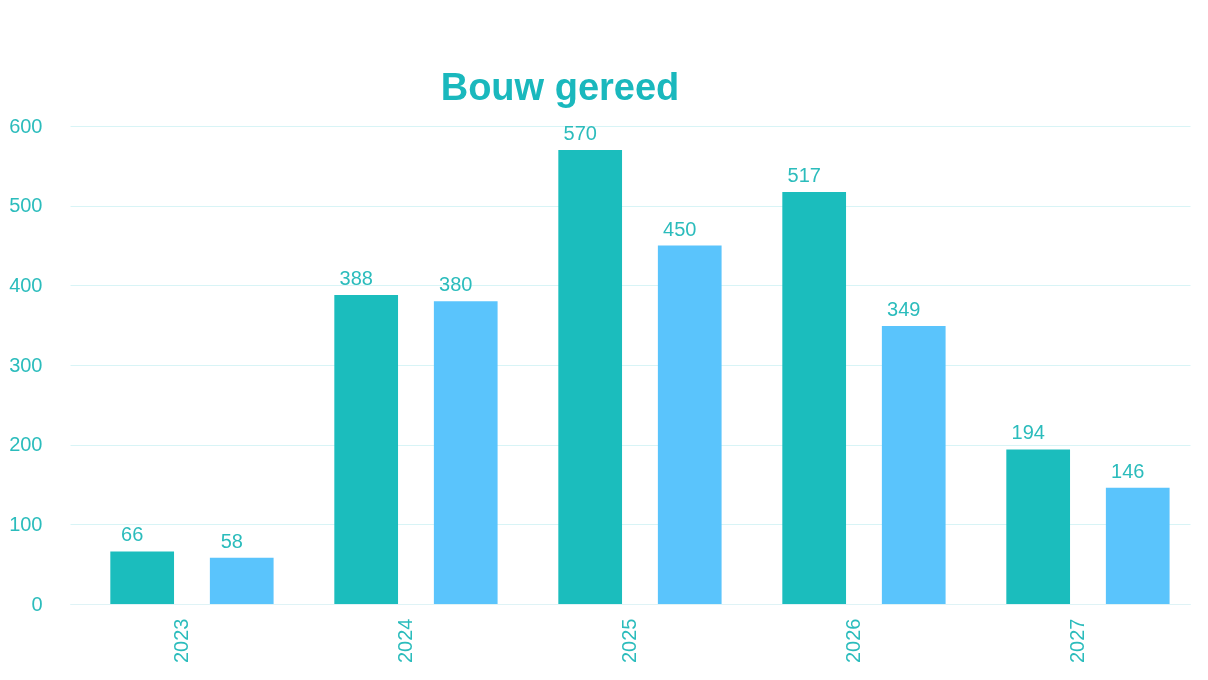  I want to click on data-label: 58, so click(231, 540).